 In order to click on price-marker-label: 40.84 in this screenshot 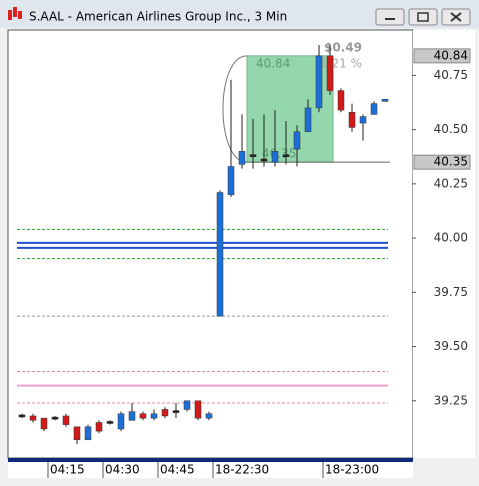, I will do `click(451, 55)`.